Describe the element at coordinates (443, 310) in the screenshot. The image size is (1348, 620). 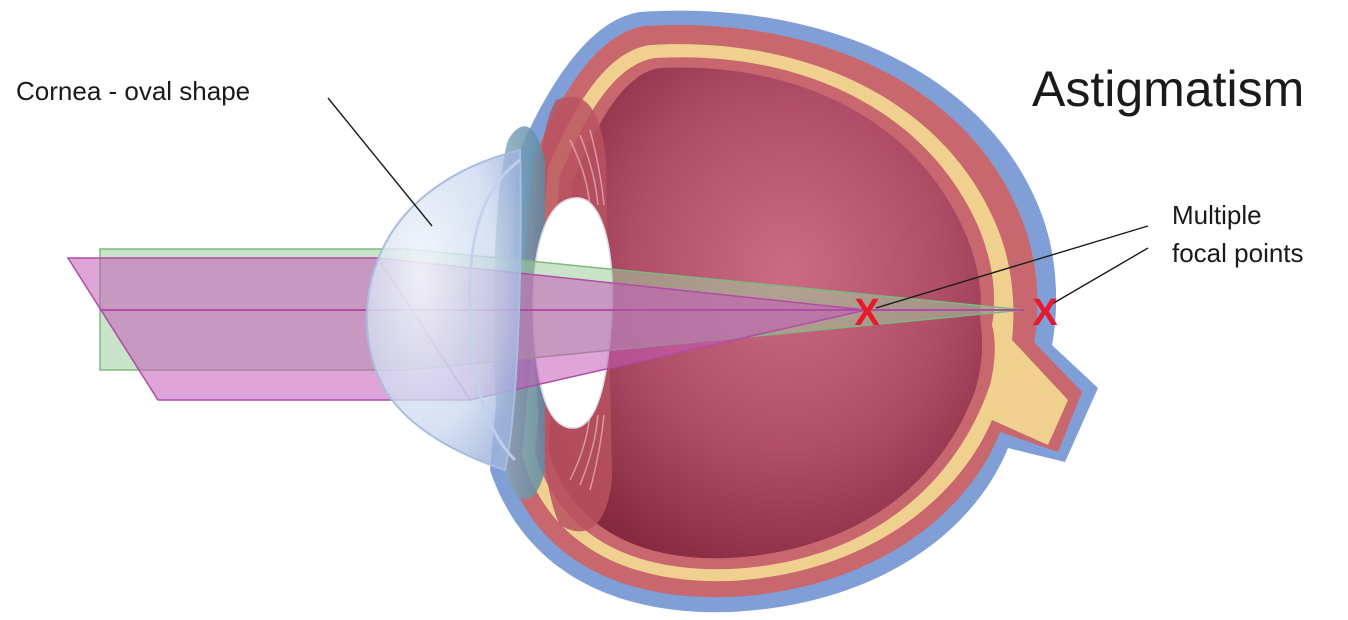
I see `cornea` at that location.